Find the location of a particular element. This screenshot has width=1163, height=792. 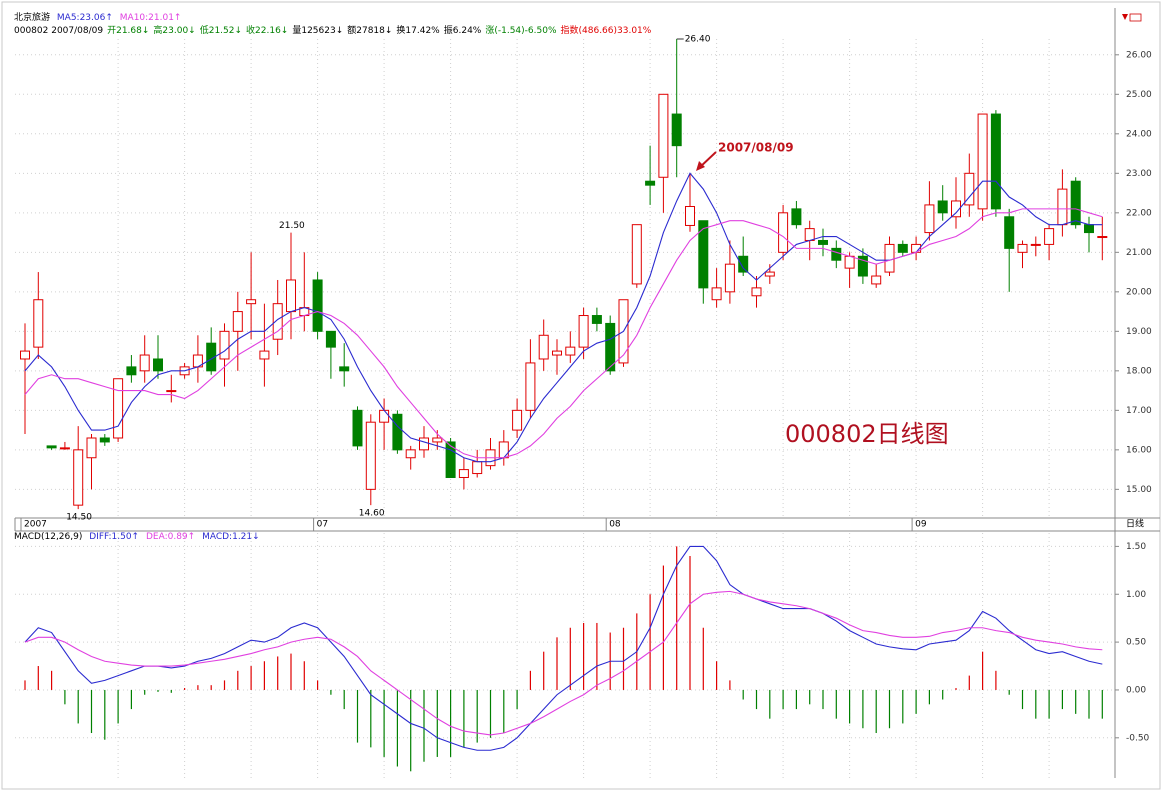

info-item: 量125623↓ is located at coordinates (318, 31).